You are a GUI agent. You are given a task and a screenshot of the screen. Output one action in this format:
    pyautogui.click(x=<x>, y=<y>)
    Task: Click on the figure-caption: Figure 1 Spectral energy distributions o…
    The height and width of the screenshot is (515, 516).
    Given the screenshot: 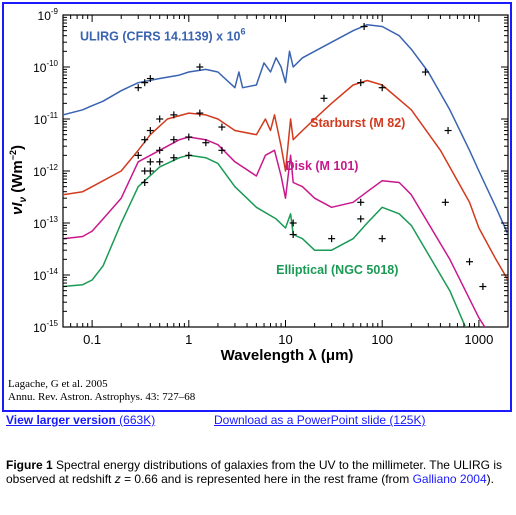 What is the action you would take?
    pyautogui.click(x=254, y=472)
    